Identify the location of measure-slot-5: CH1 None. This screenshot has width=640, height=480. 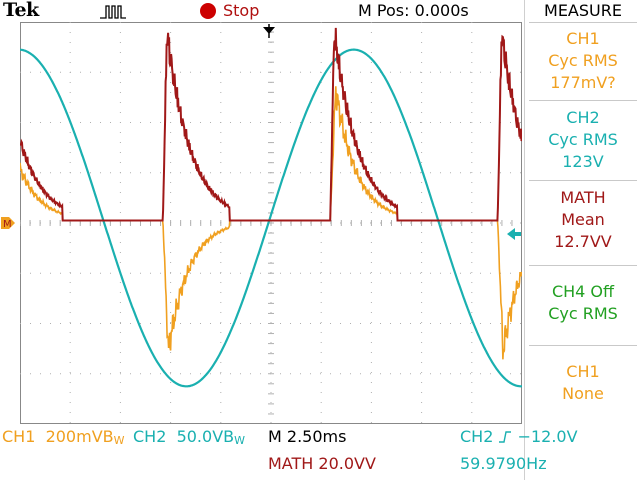
(582, 383).